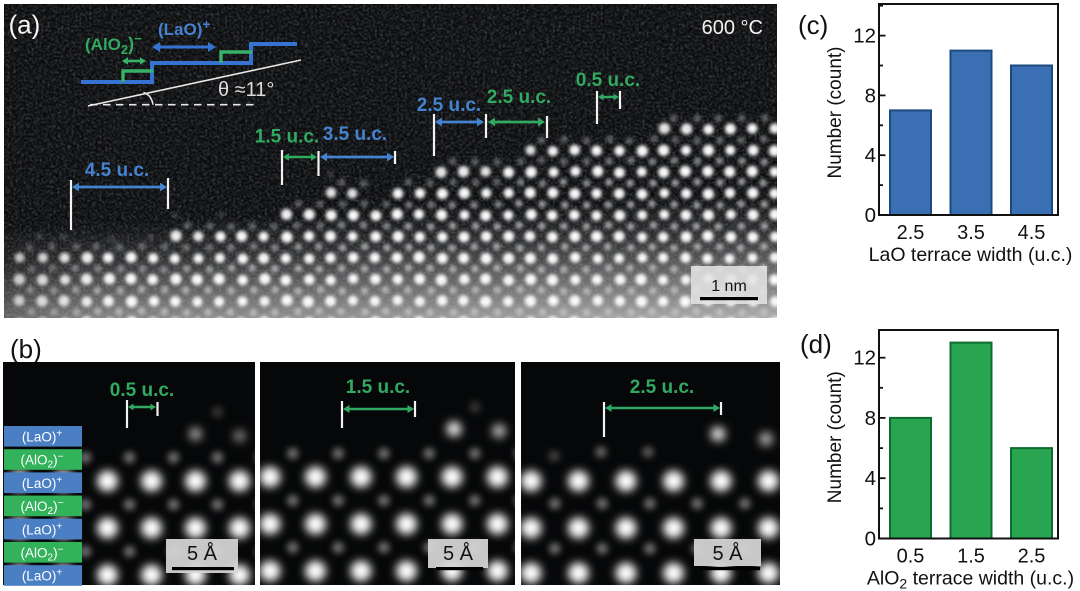 This screenshot has height=591, width=1080. What do you see at coordinates (971, 233) in the screenshot?
I see `svg-text: 3.5` at bounding box center [971, 233].